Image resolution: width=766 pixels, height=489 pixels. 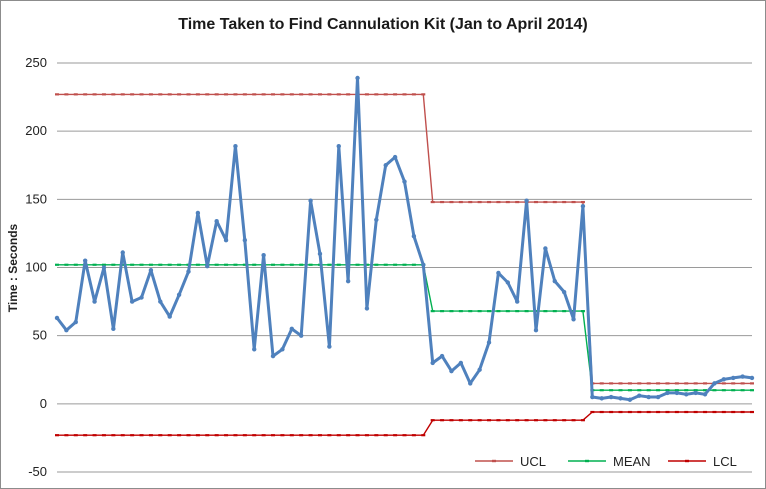 I want to click on legend: UCL MEAN LCL, so click(x=606, y=461).